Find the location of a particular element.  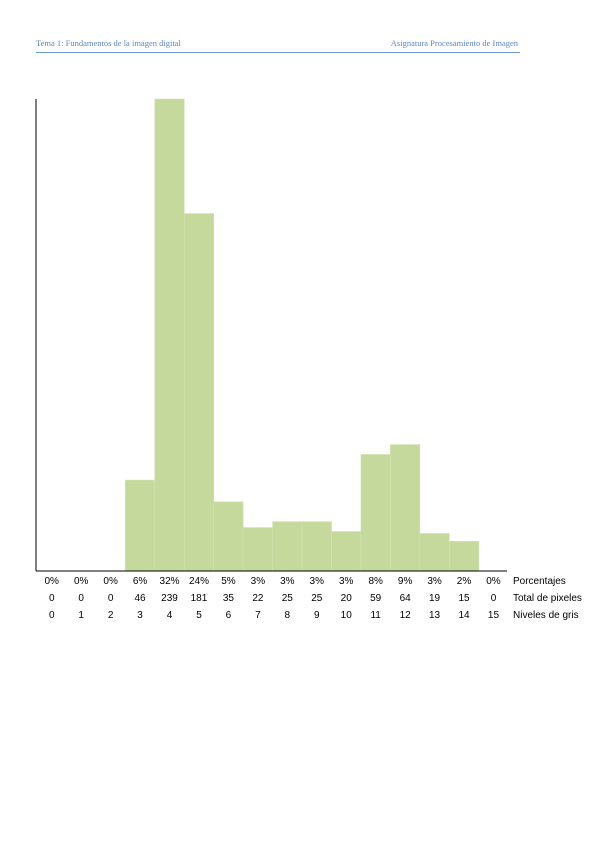

gray-level-label-9: 9 is located at coordinates (317, 615).